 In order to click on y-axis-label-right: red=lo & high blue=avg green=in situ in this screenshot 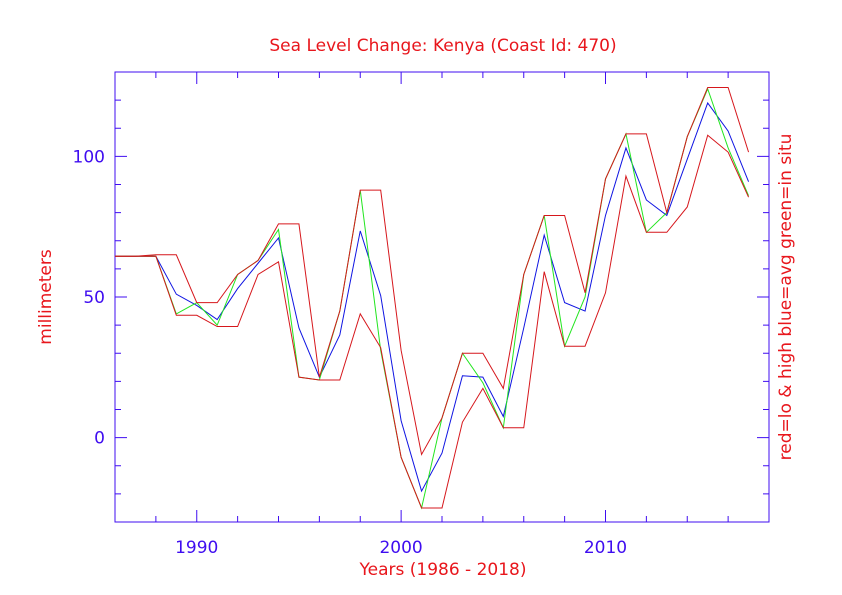, I will do `click(786, 297)`.